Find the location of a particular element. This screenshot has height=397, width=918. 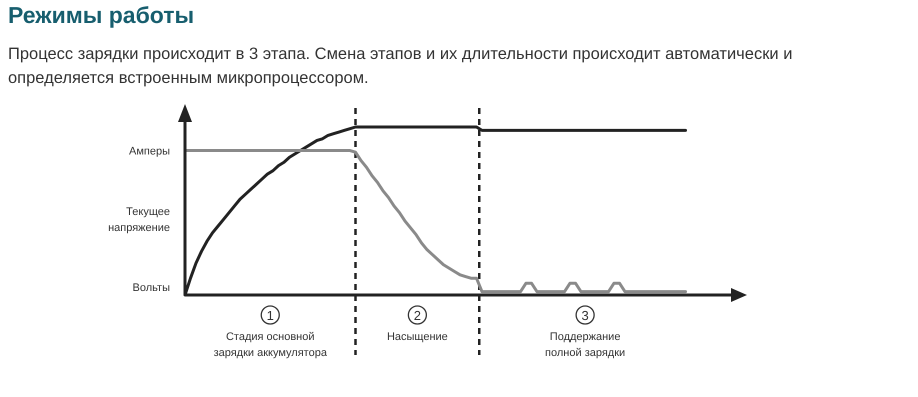

chart-subtitle: Процесс зарядки происходит в 3 этапа. Смена этапов и их длительности происходит автоматически и определяется встроенным микропроцессором. is located at coordinates (401, 66).